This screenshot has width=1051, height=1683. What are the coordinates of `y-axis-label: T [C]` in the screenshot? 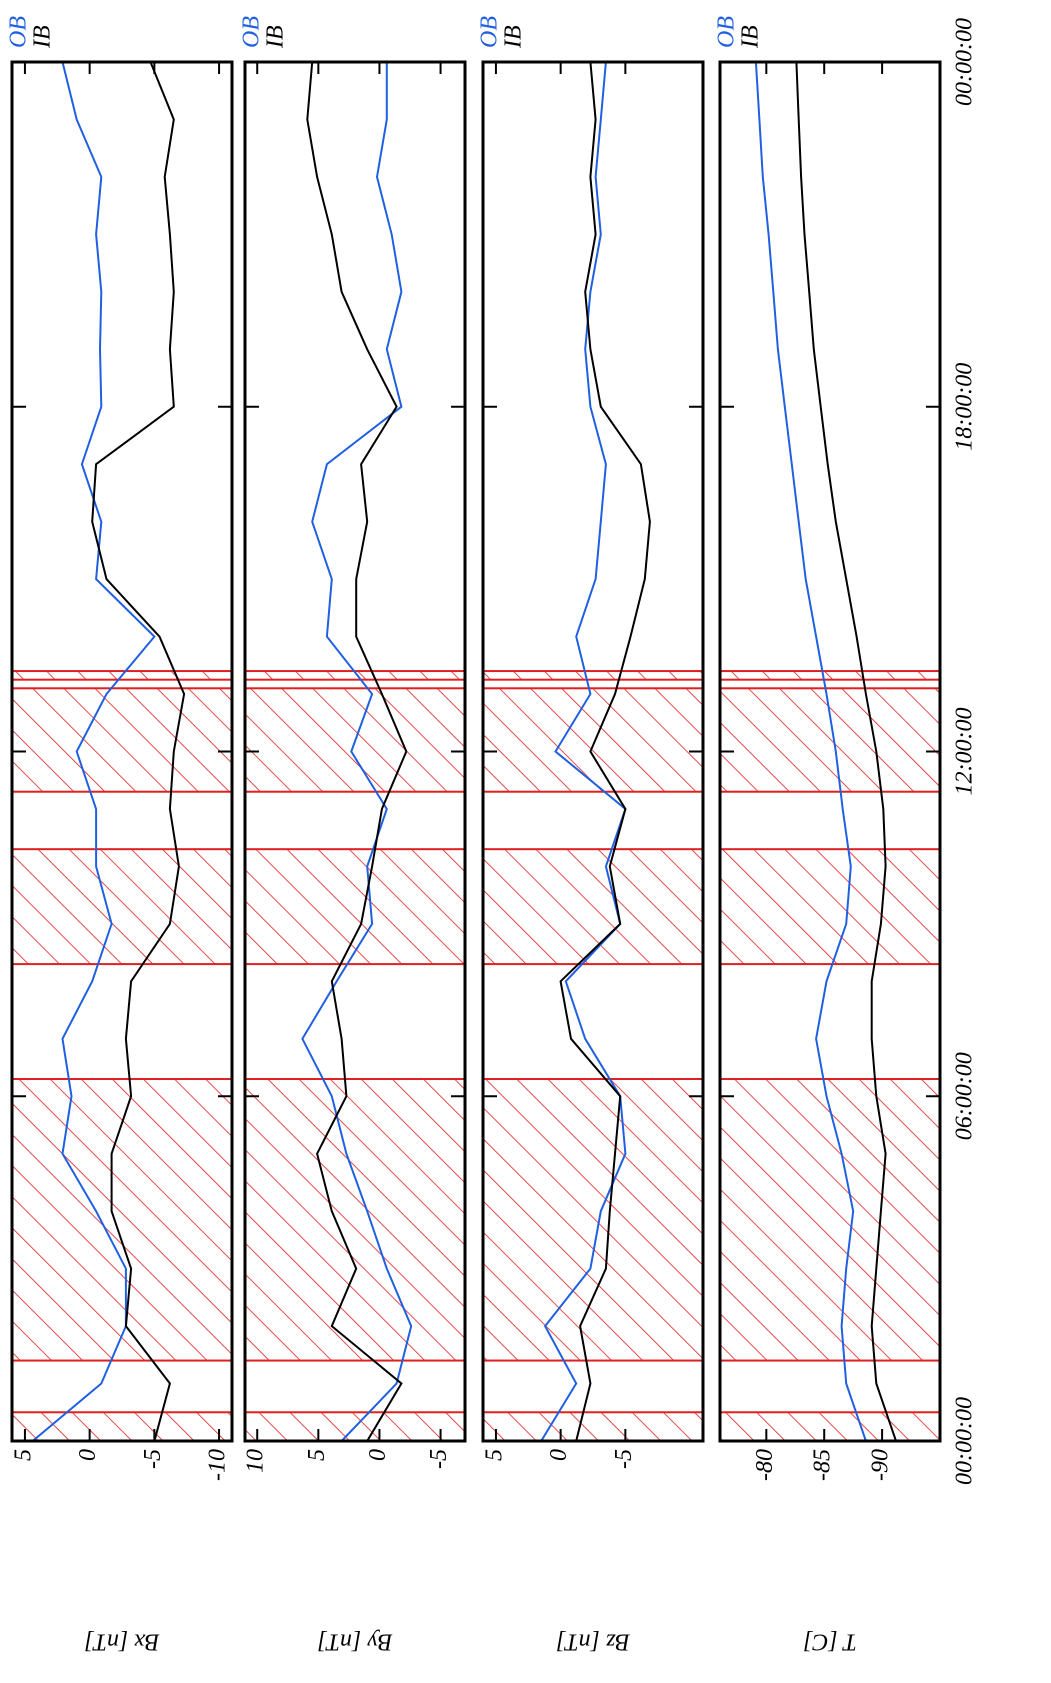 It's located at (830, 1641).